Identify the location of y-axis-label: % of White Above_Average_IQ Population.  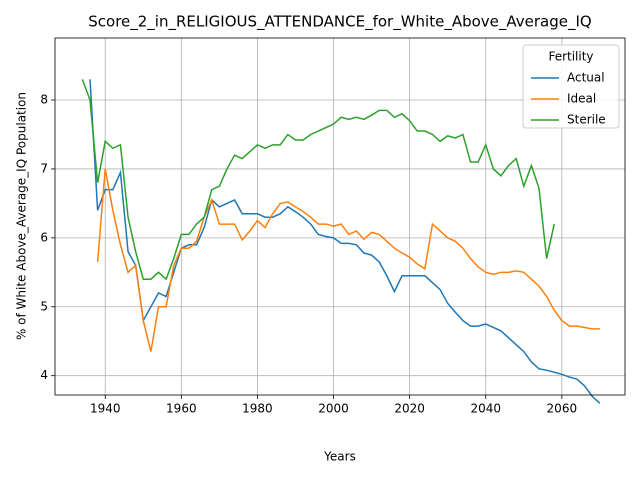
(22, 216).